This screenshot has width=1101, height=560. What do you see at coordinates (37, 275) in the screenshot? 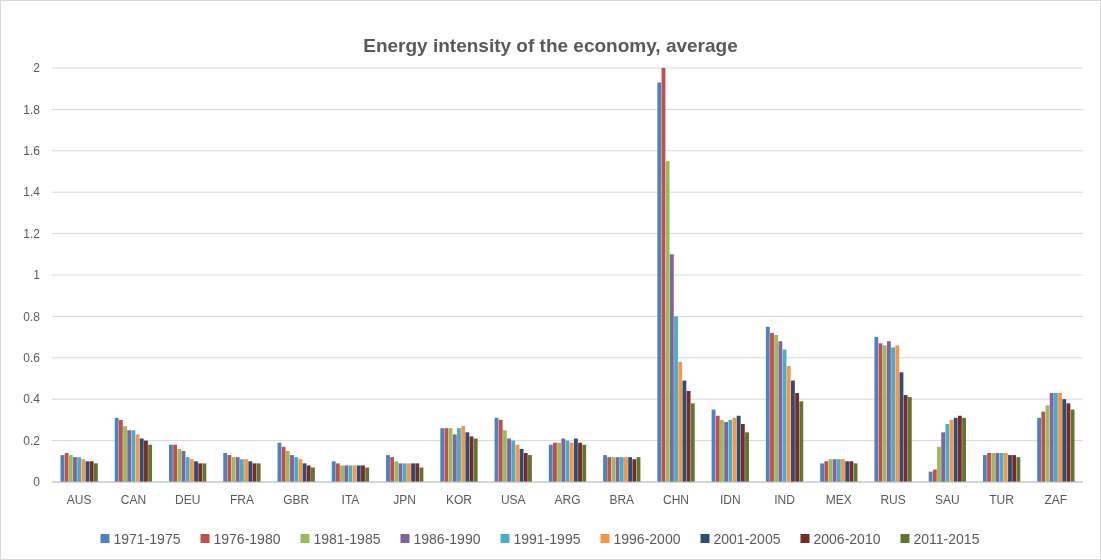
I see `y-tick-label: 1` at bounding box center [37, 275].